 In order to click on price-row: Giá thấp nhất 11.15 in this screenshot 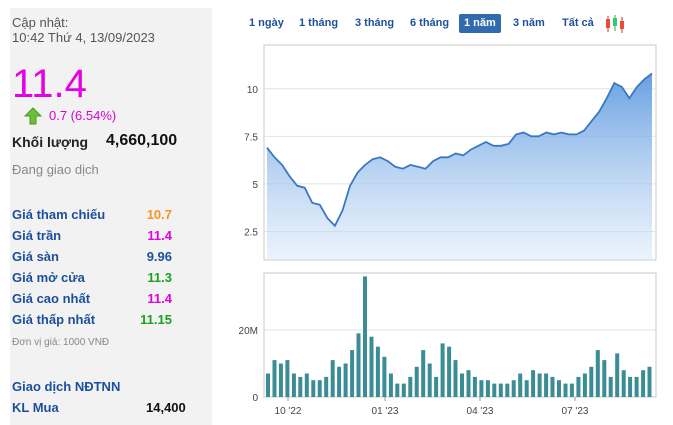, I will do `click(92, 321)`.